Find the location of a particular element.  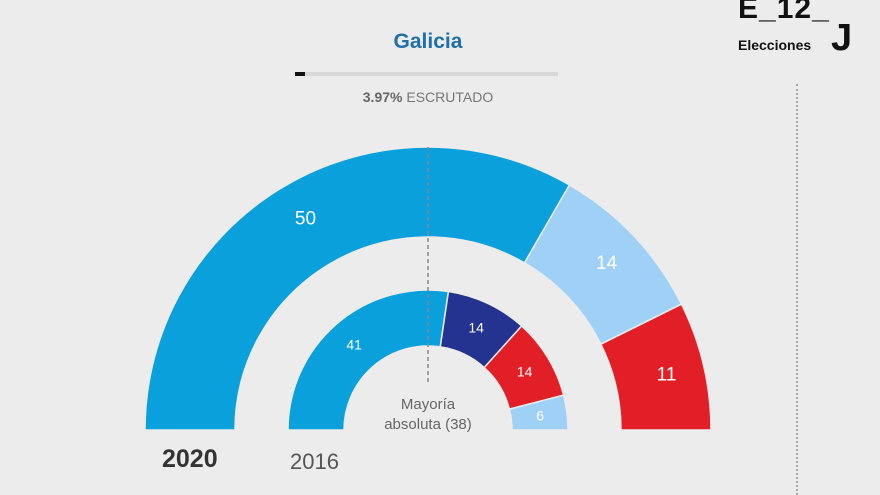

logo-elecciones-text: Elecciones is located at coordinates (775, 45).